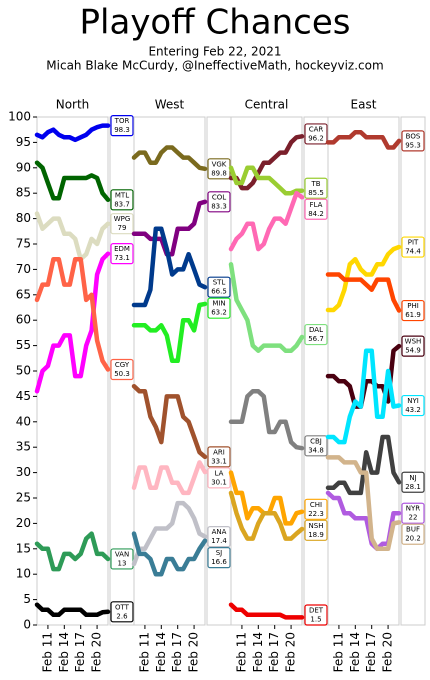 This screenshot has height=680, width=430. What do you see at coordinates (413, 401) in the screenshot?
I see `legend-label: NYI` at bounding box center [413, 401].